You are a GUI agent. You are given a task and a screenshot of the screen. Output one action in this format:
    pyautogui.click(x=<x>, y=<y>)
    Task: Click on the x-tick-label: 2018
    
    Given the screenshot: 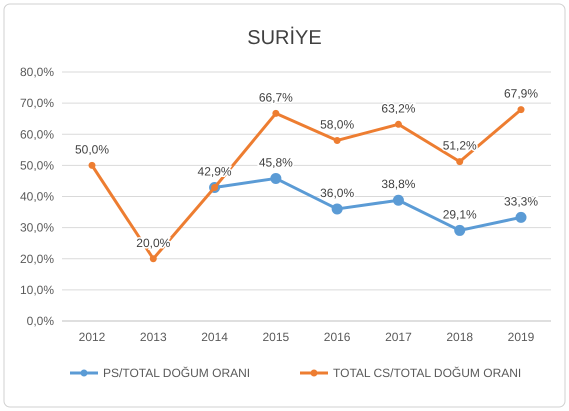 What is the action you would take?
    pyautogui.click(x=460, y=337)
    